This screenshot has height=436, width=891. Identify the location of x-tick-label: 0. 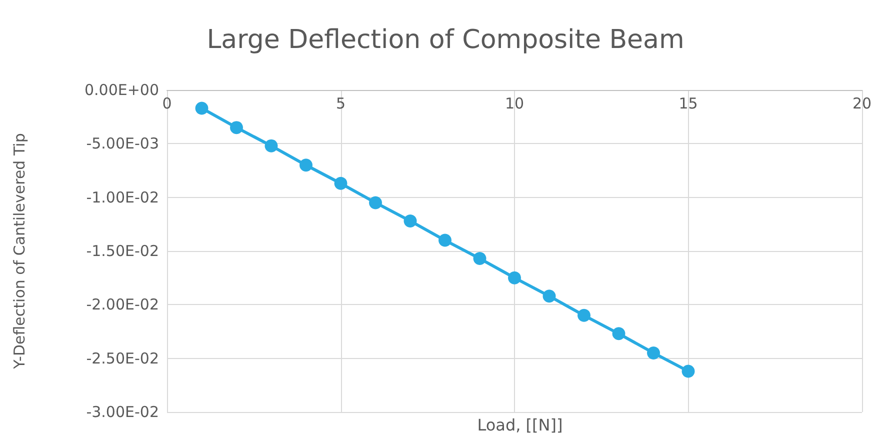
(167, 103).